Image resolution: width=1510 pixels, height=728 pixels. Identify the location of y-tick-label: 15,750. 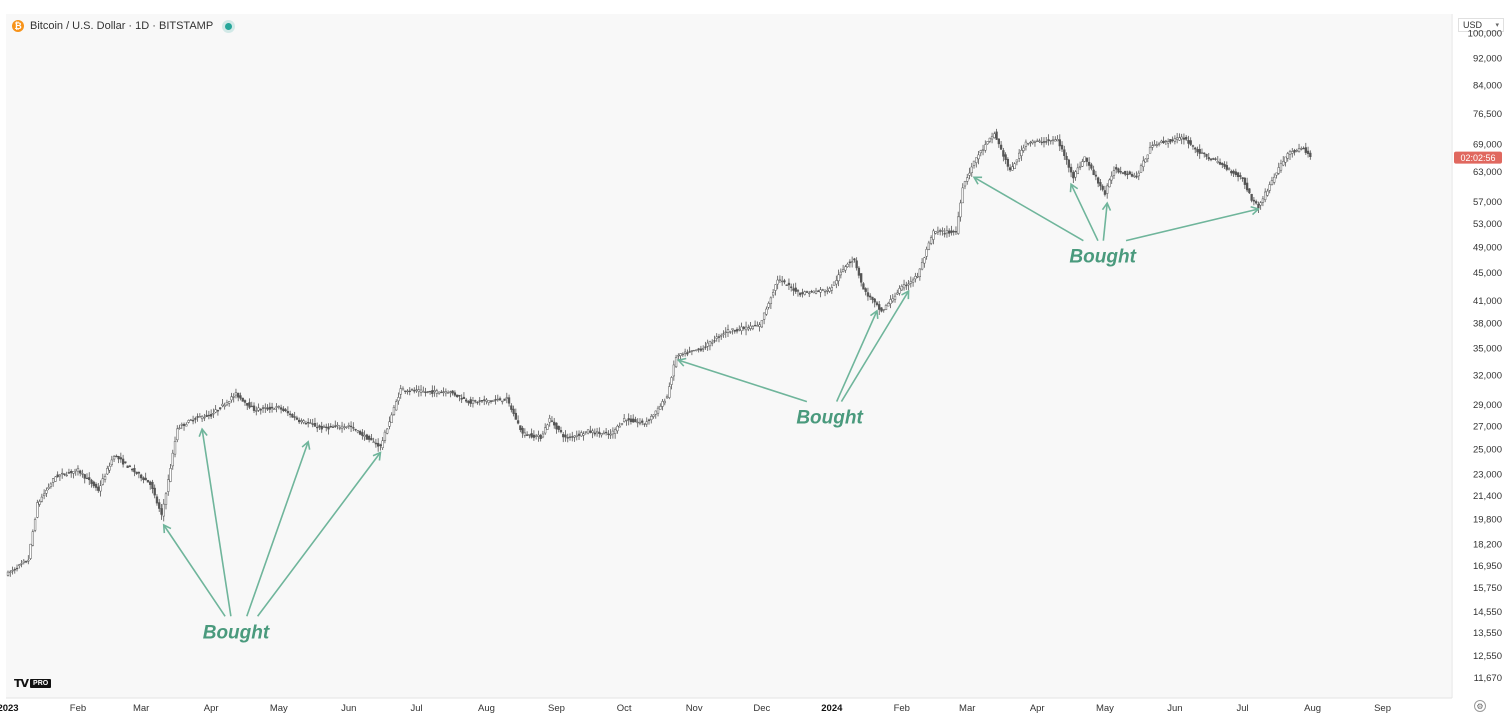
(1487, 588).